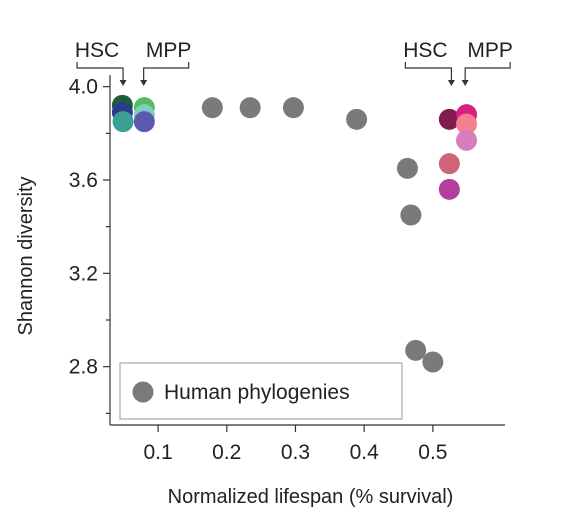  What do you see at coordinates (490, 50) in the screenshot?
I see `annotation-mpp-right: MPP` at bounding box center [490, 50].